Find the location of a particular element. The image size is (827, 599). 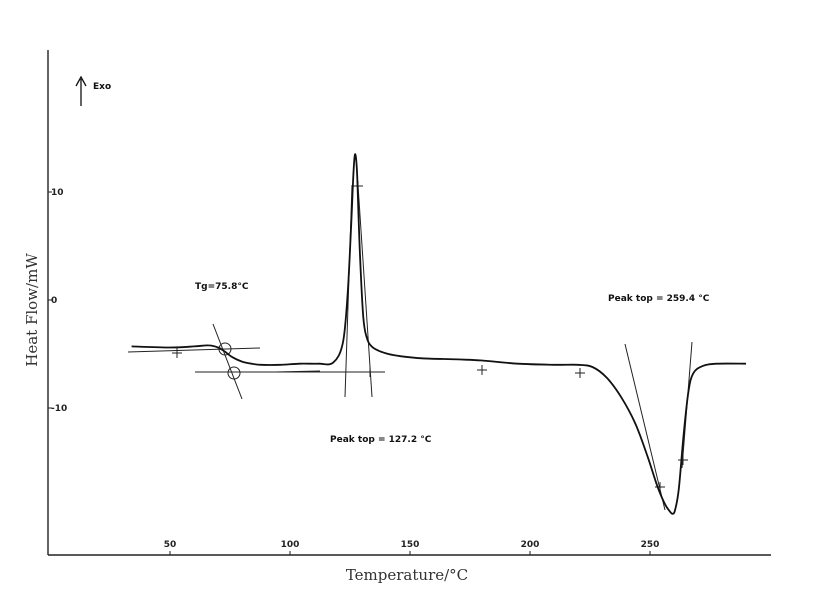

peak-top-1-annotation: Peak top = 127.2 °C is located at coordinates (381, 440).